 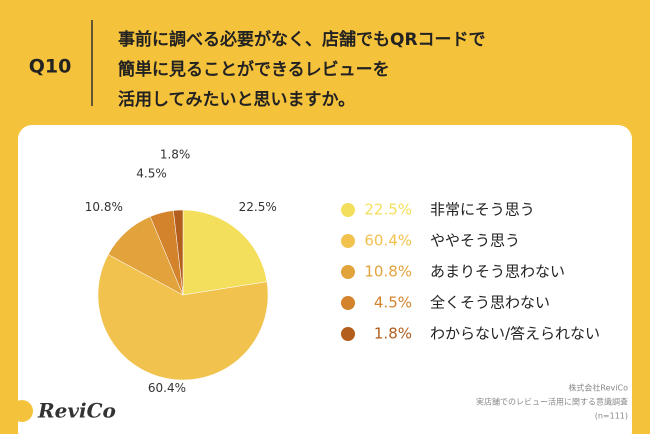 What do you see at coordinates (151, 174) in the screenshot?
I see `pie-label: 4.5%` at bounding box center [151, 174].